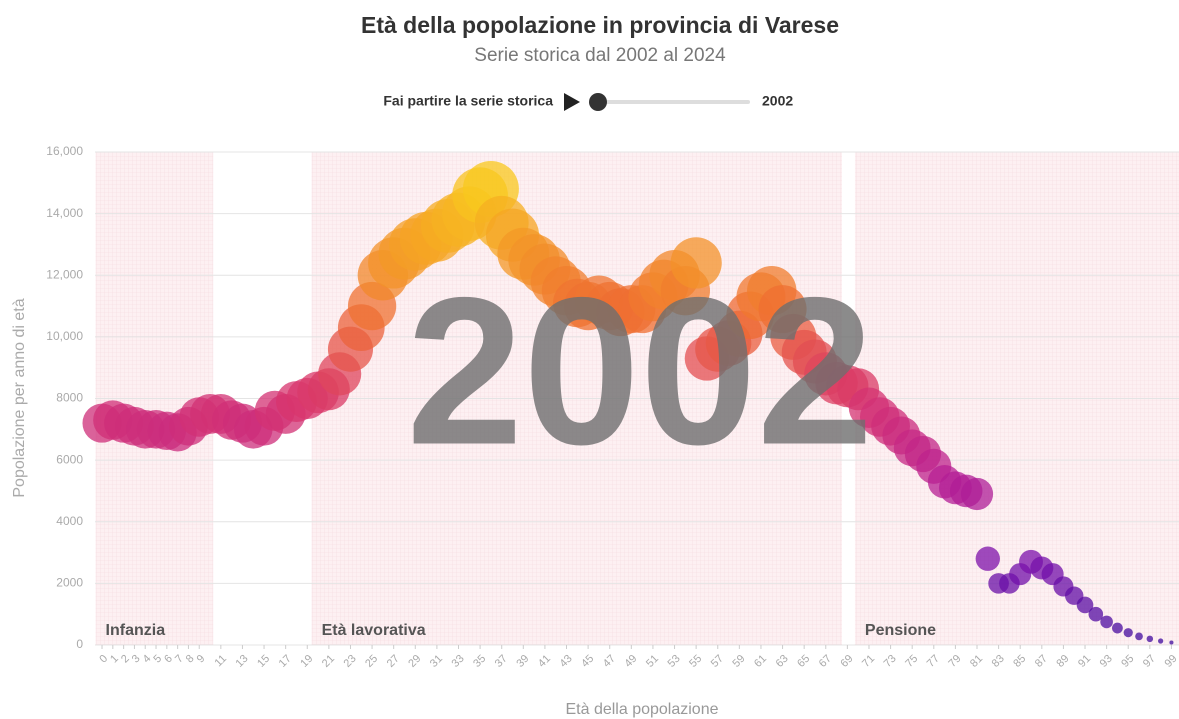  I want to click on x-tick-label: 21, so click(328, 661).